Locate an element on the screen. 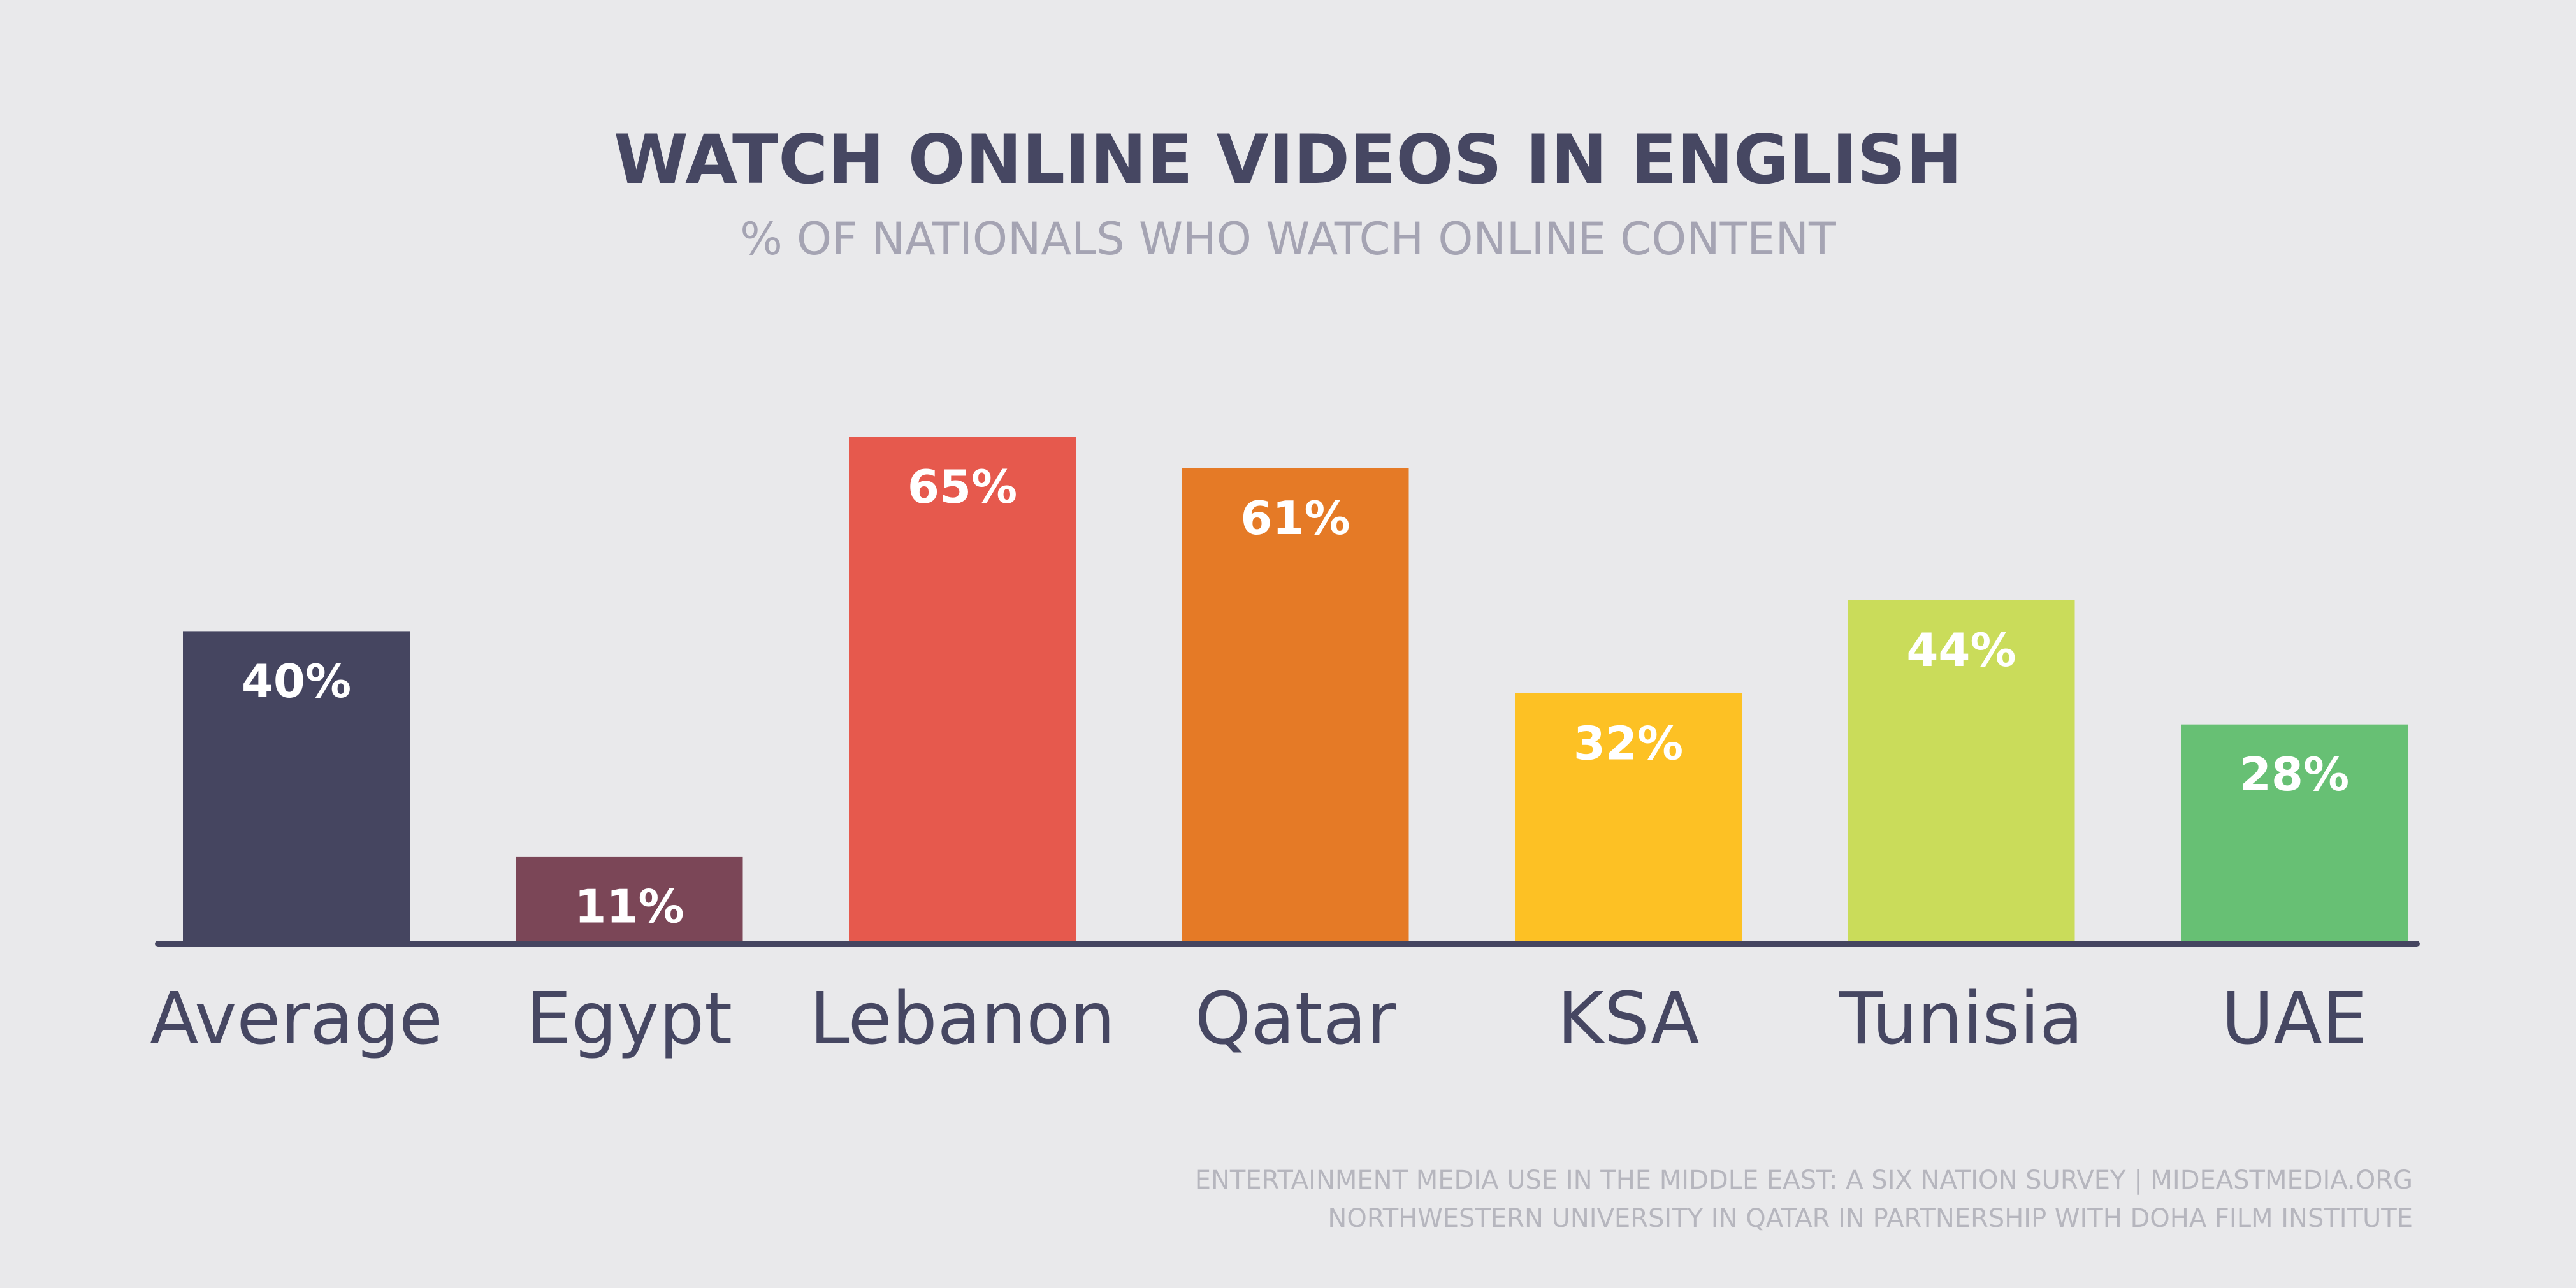  value-label: 28% is located at coordinates (2294, 774).